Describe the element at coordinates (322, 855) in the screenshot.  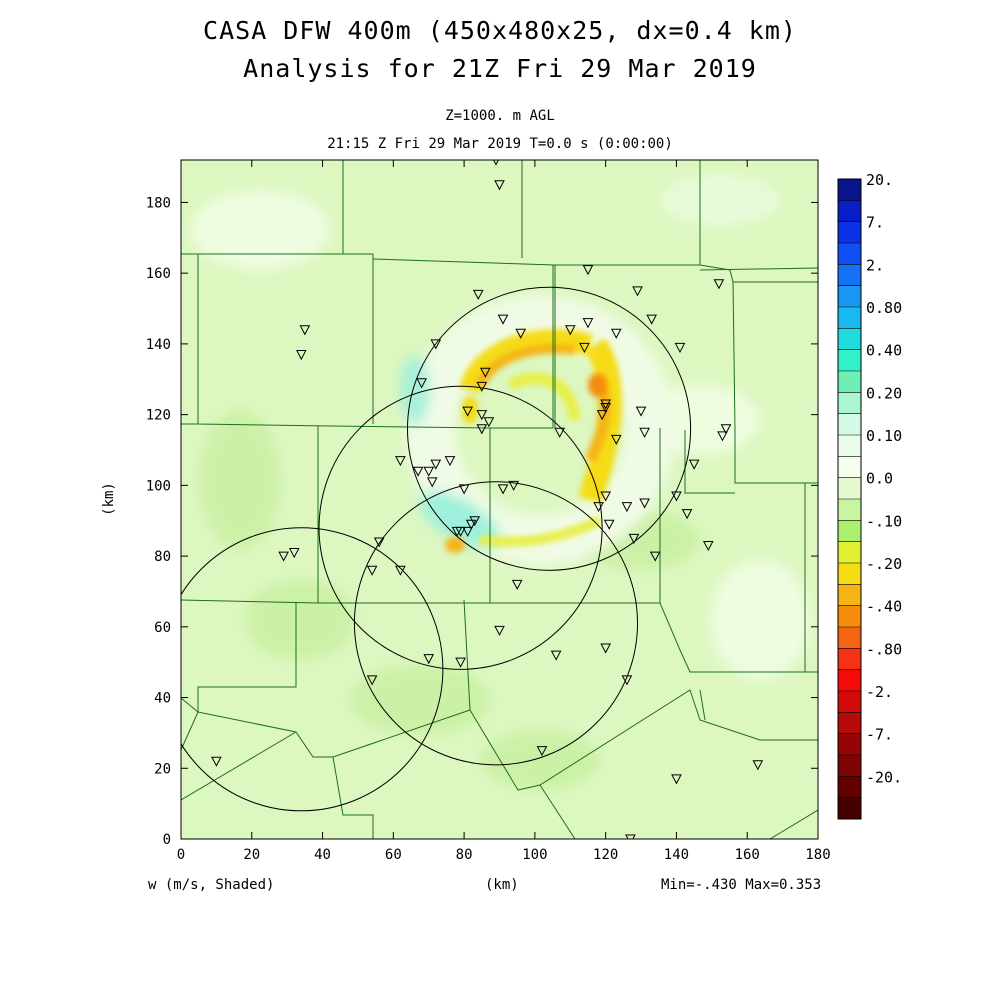
I see `x-tick-label: 40` at that location.